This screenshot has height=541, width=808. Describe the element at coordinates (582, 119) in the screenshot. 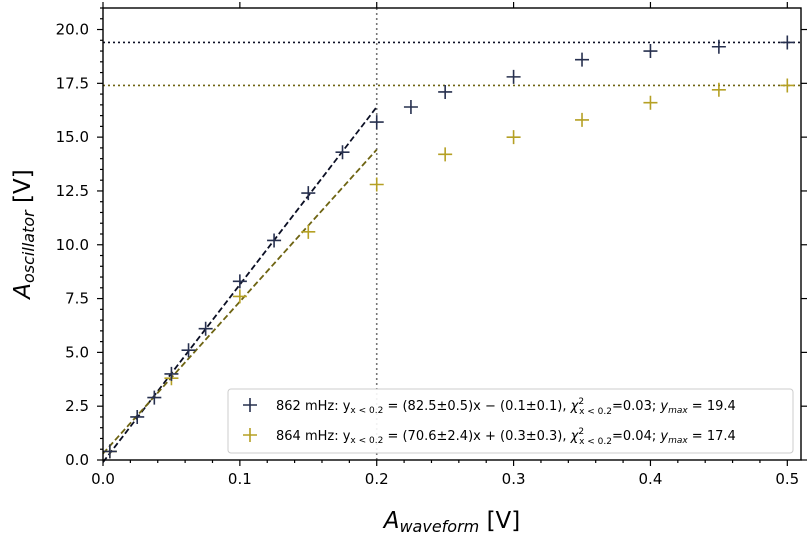

I see `marker-s1-p7` at that location.